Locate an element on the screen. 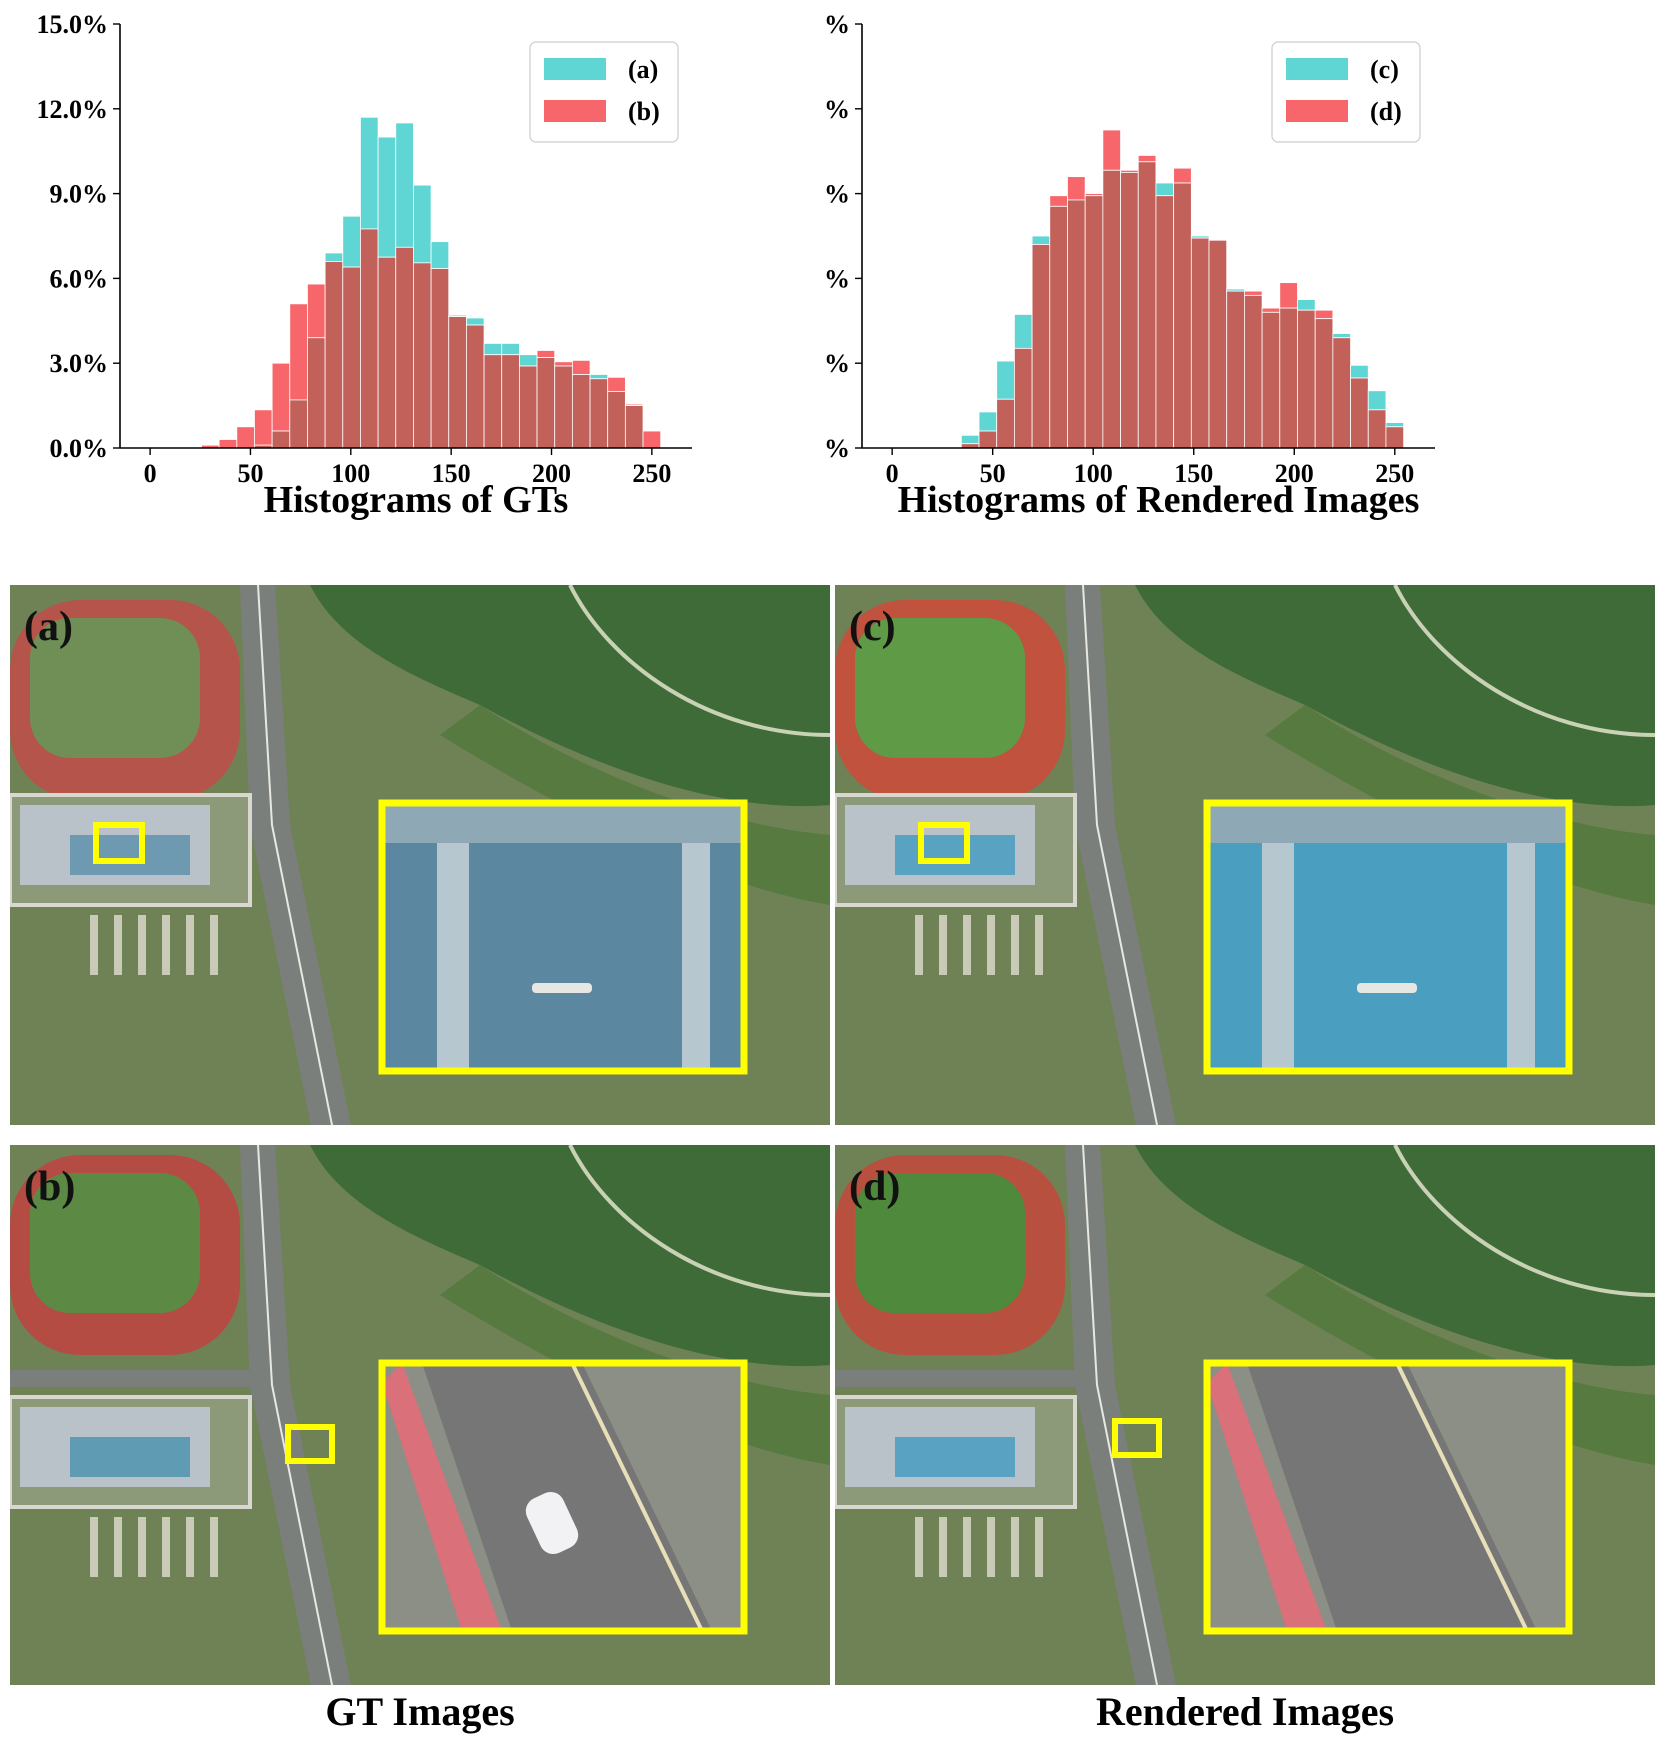 The image size is (1660, 1740). legend-label-0-1: (b) is located at coordinates (644, 111).